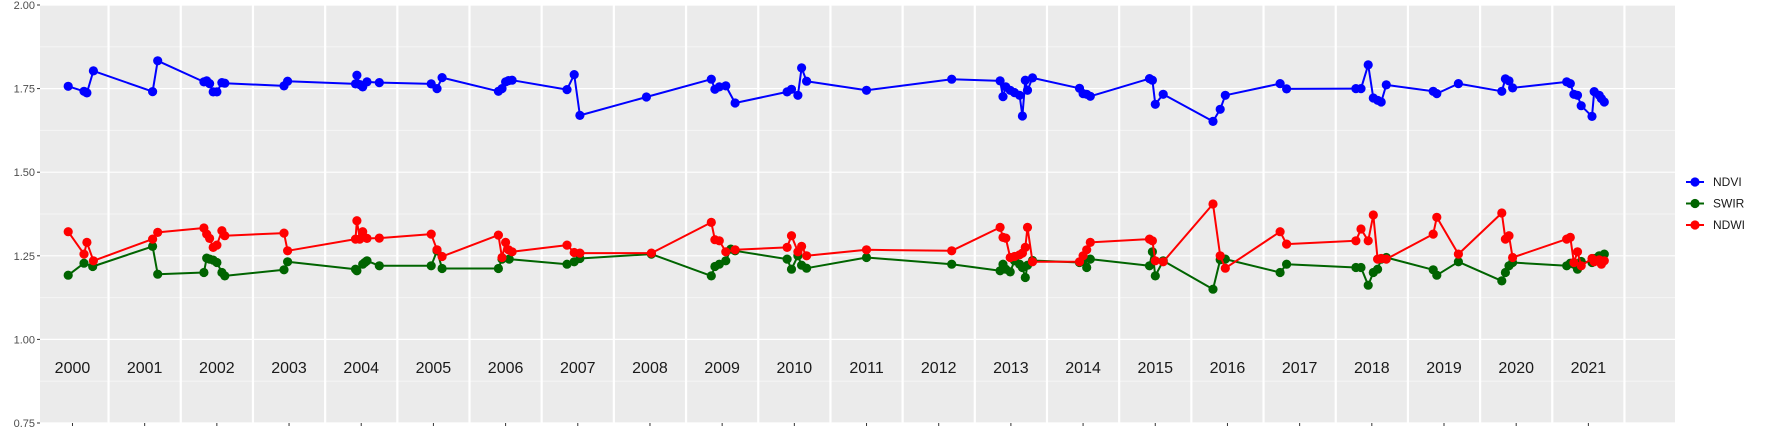 The width and height of the screenshot is (1773, 442). What do you see at coordinates (145, 368) in the screenshot?
I see `year-label: 2001` at bounding box center [145, 368].